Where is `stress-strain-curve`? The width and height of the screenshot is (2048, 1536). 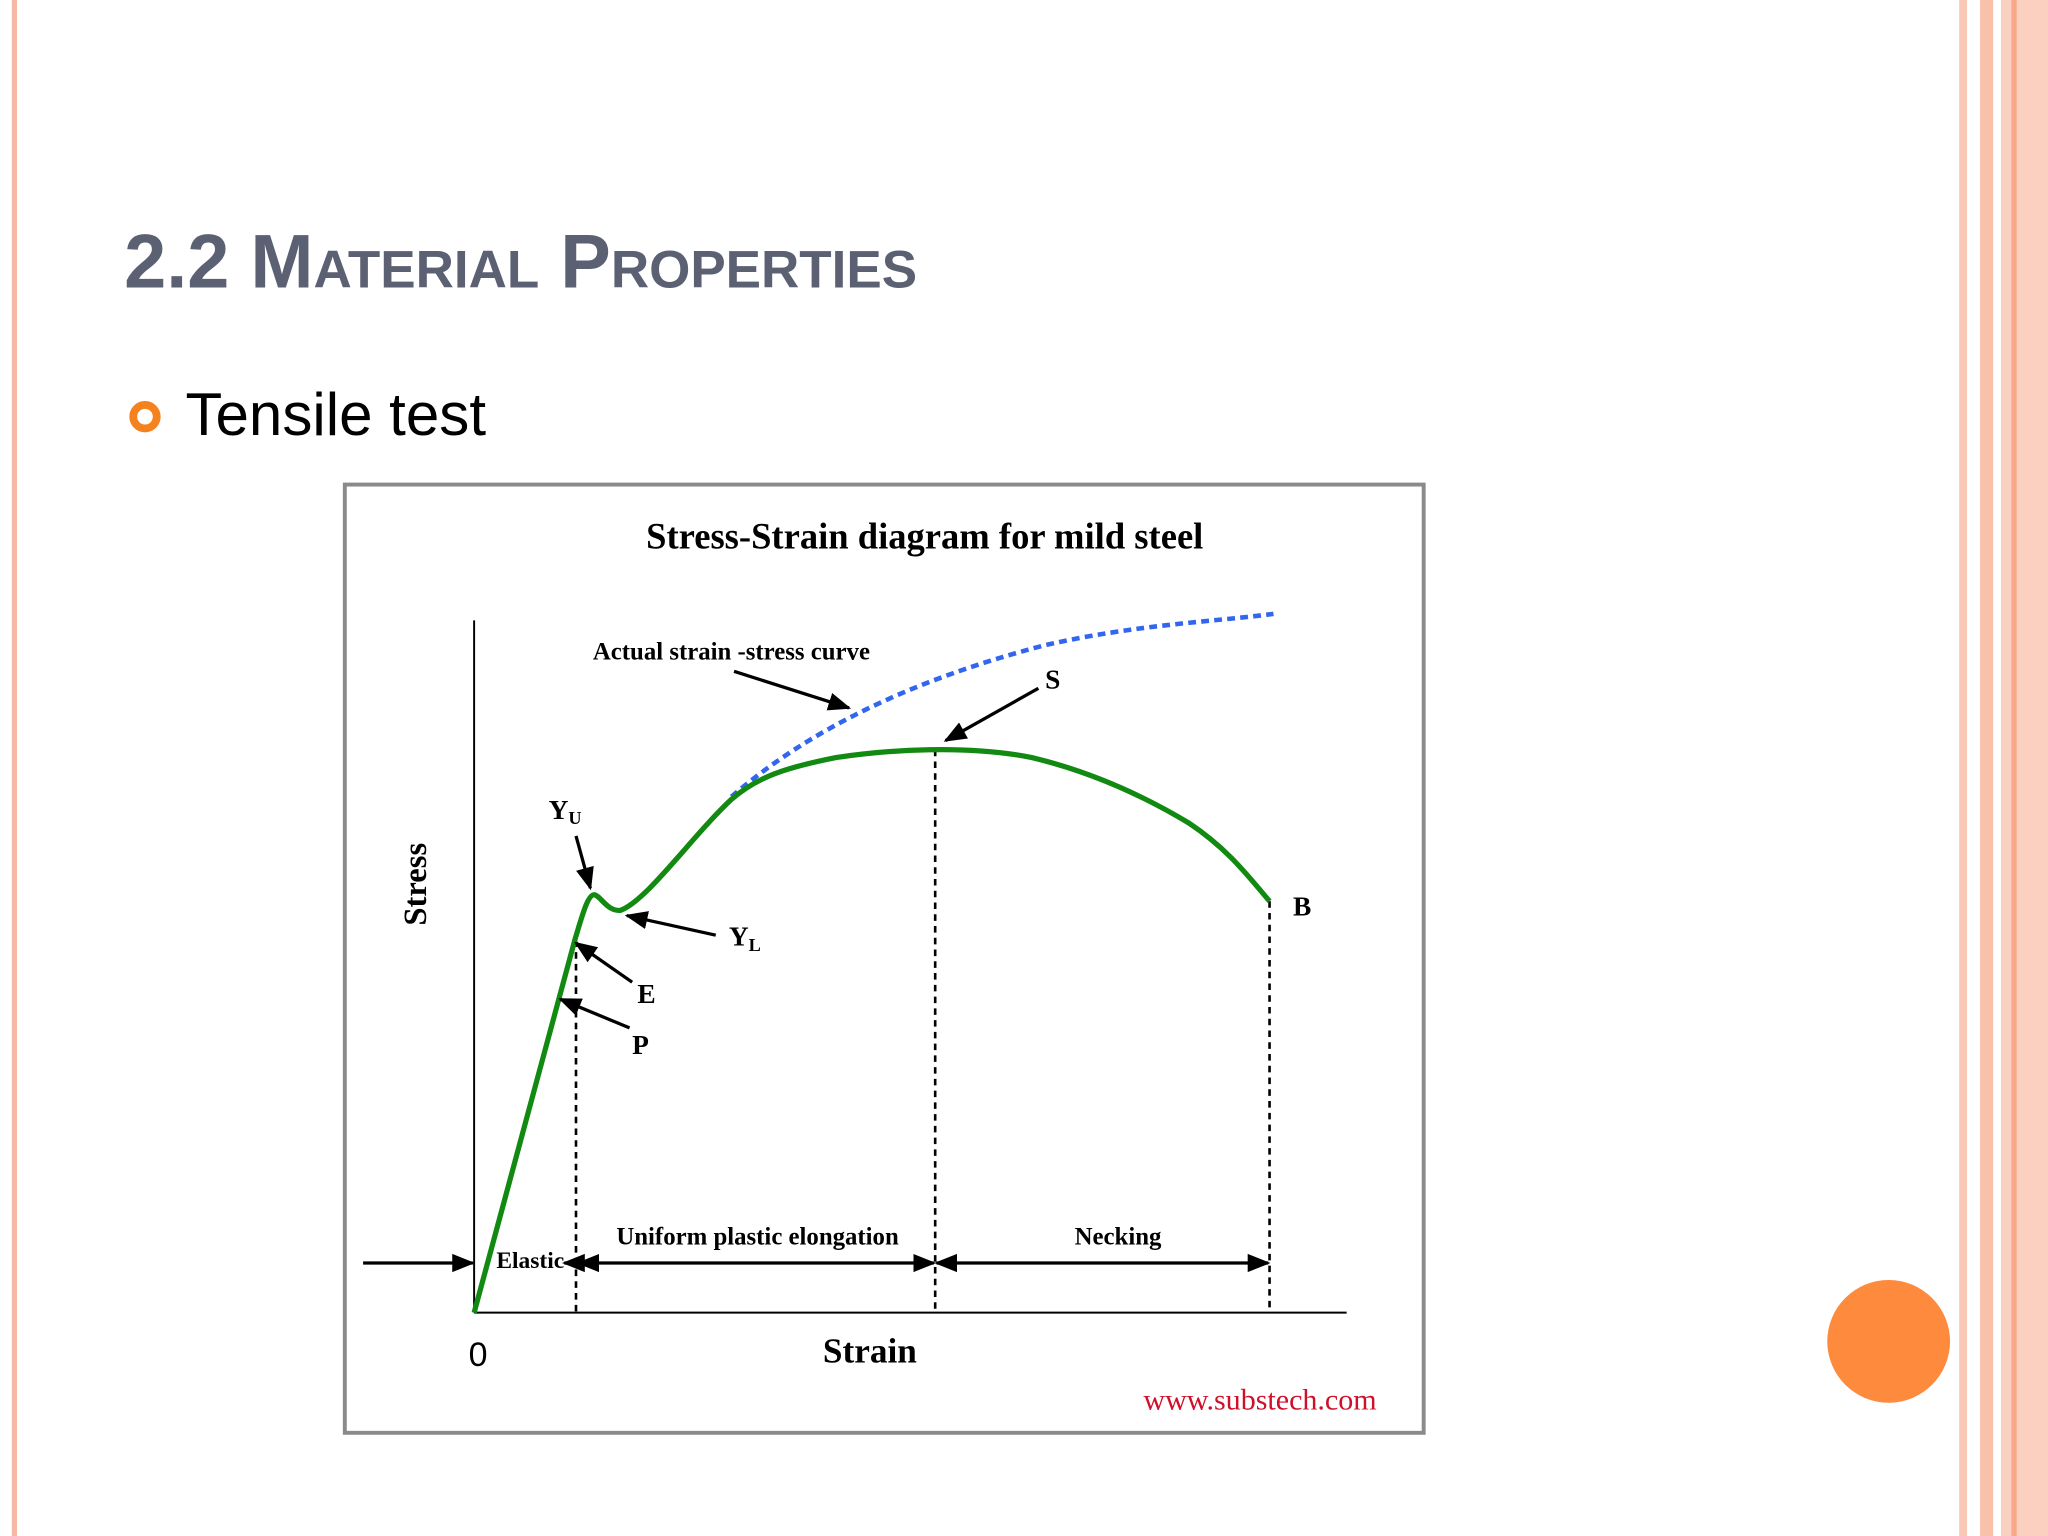 stress-strain-curve is located at coordinates (871, 1030).